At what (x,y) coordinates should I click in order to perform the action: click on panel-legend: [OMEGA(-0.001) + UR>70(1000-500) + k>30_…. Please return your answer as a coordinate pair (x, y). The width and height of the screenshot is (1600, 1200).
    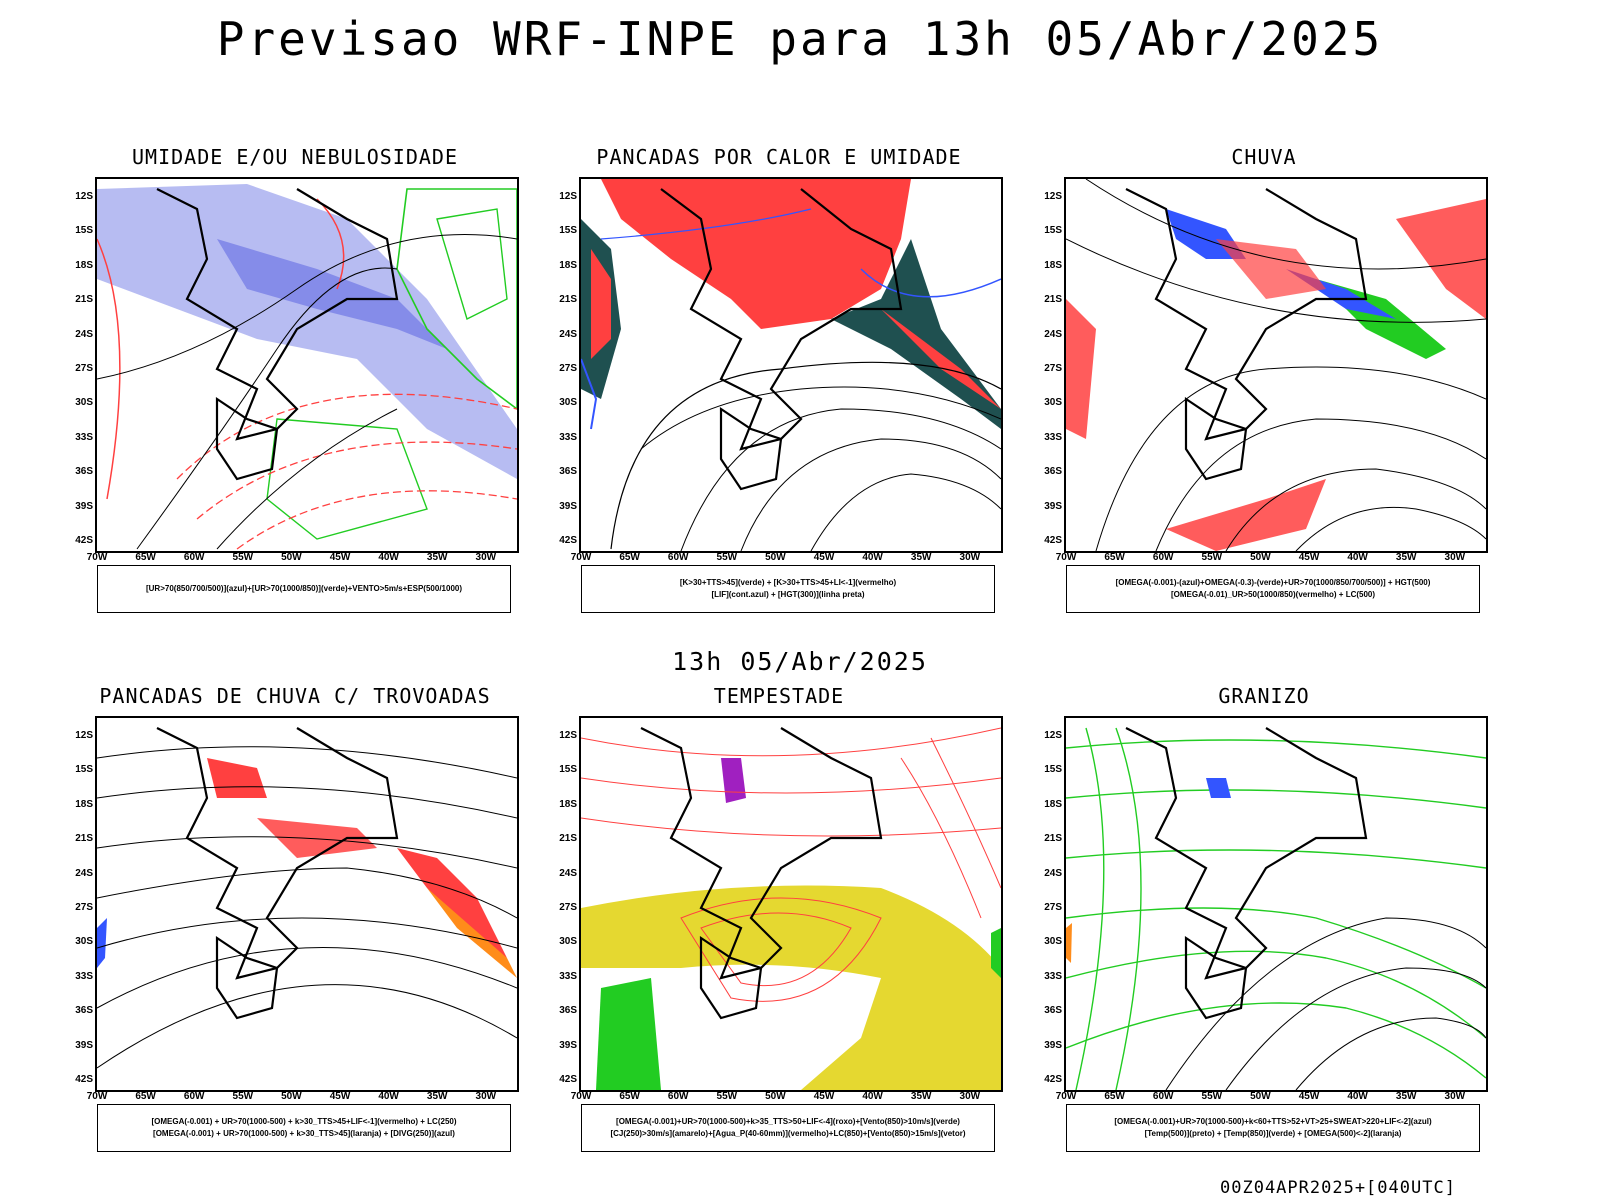
    Looking at the image, I should click on (304, 1128).